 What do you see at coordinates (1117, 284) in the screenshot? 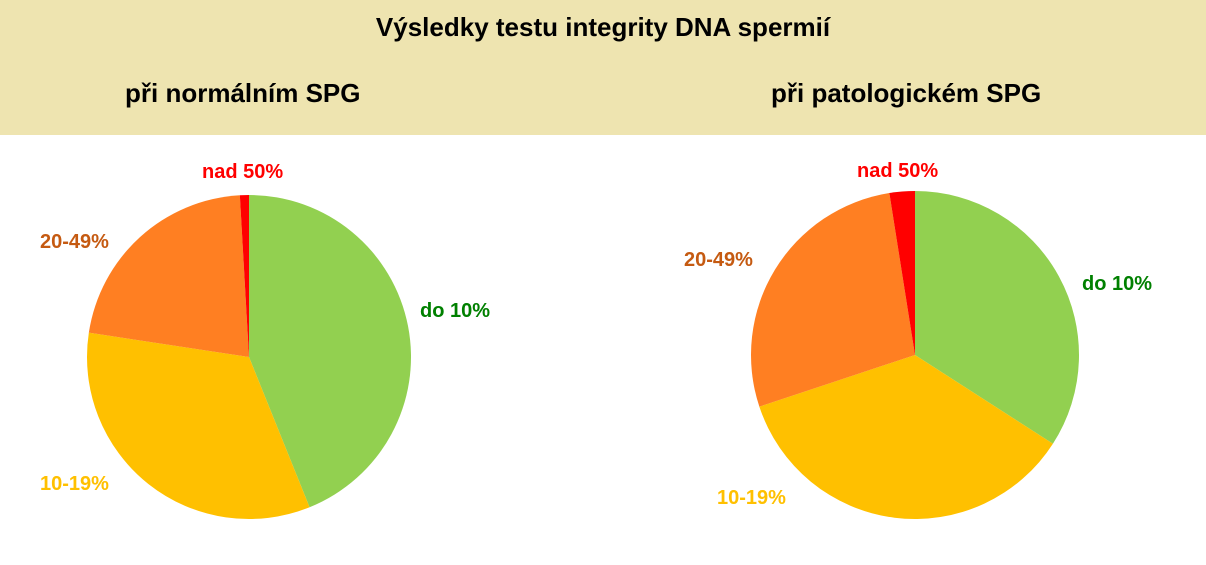
I see `right-label-do10: do 10%` at bounding box center [1117, 284].